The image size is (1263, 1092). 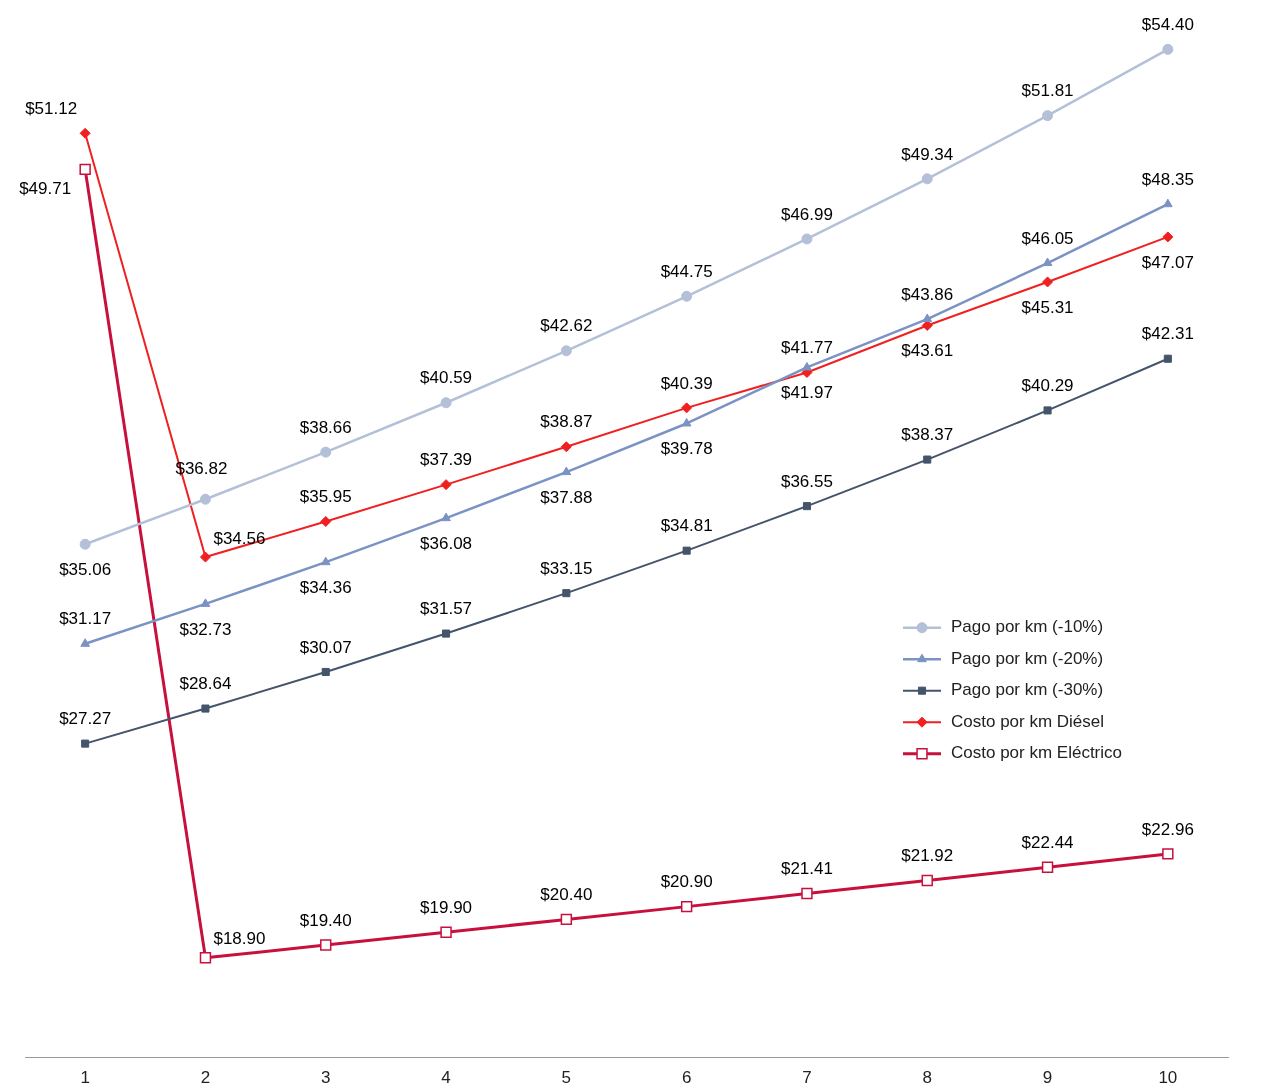 What do you see at coordinates (807, 1078) in the screenshot?
I see `x-tick-label: 7` at bounding box center [807, 1078].